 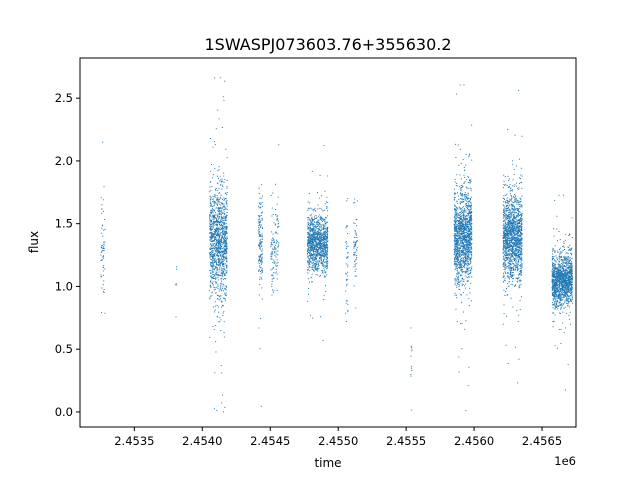 I want to click on data-cluster, so click(x=463, y=248).